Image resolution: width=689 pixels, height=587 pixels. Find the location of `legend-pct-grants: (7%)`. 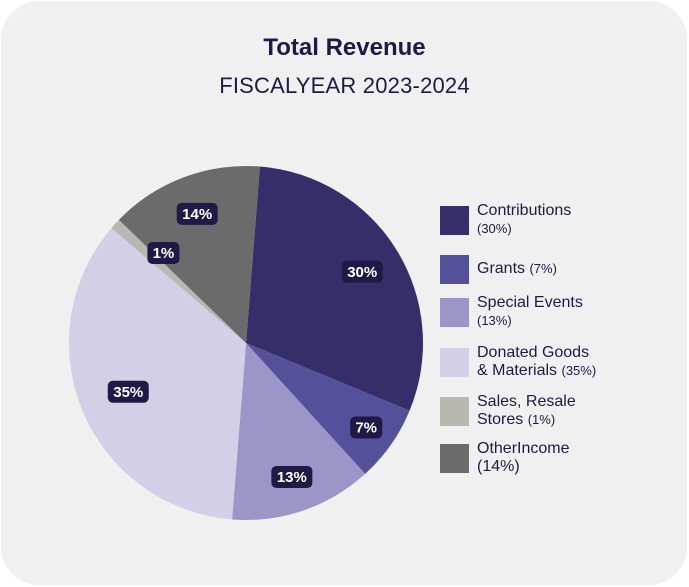

legend-pct-grants: (7%) is located at coordinates (543, 268).